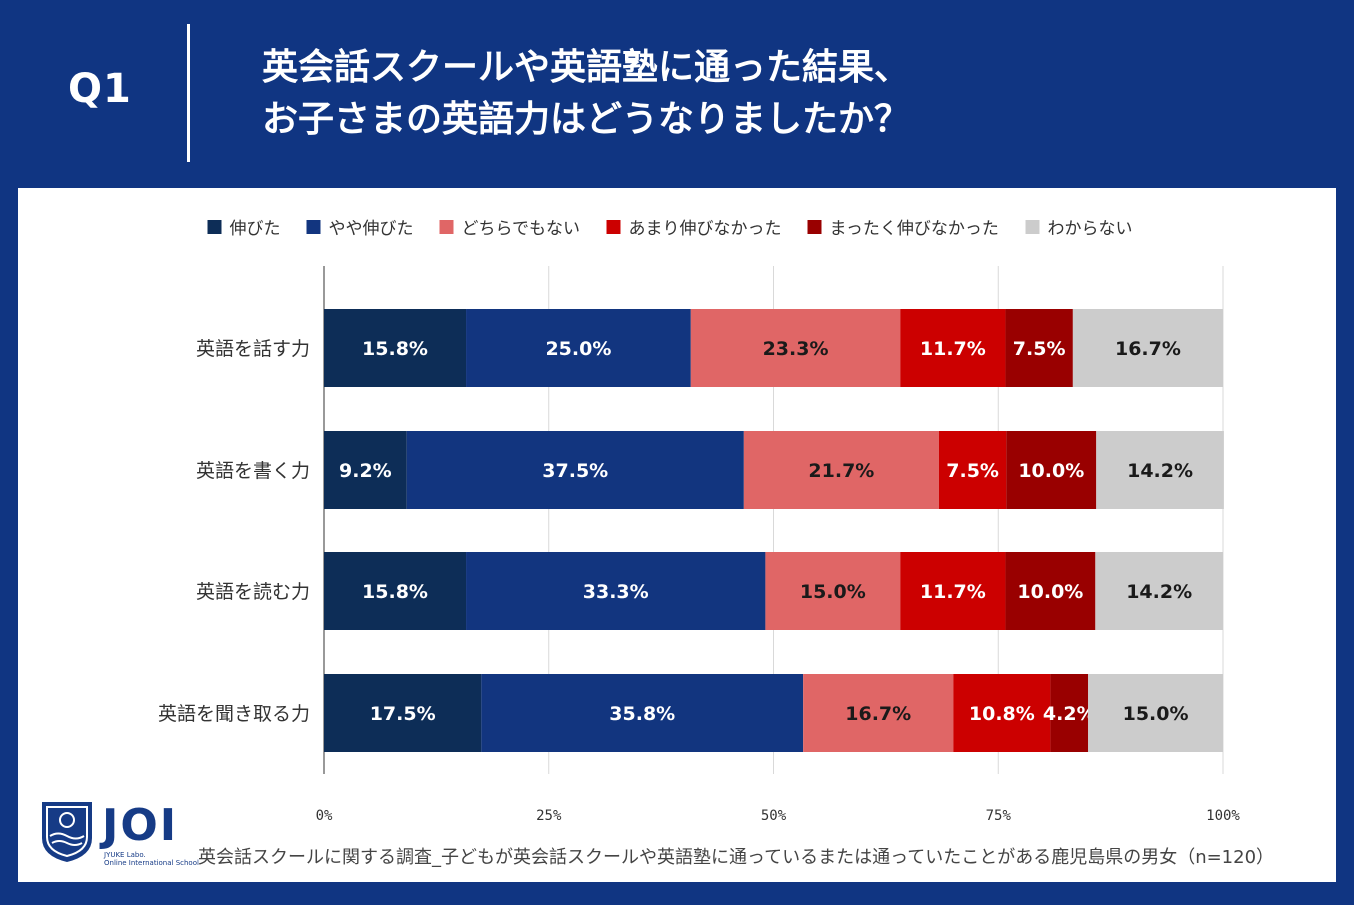  What do you see at coordinates (774, 816) in the screenshot?
I see `x-tick-label: 50%` at bounding box center [774, 816].